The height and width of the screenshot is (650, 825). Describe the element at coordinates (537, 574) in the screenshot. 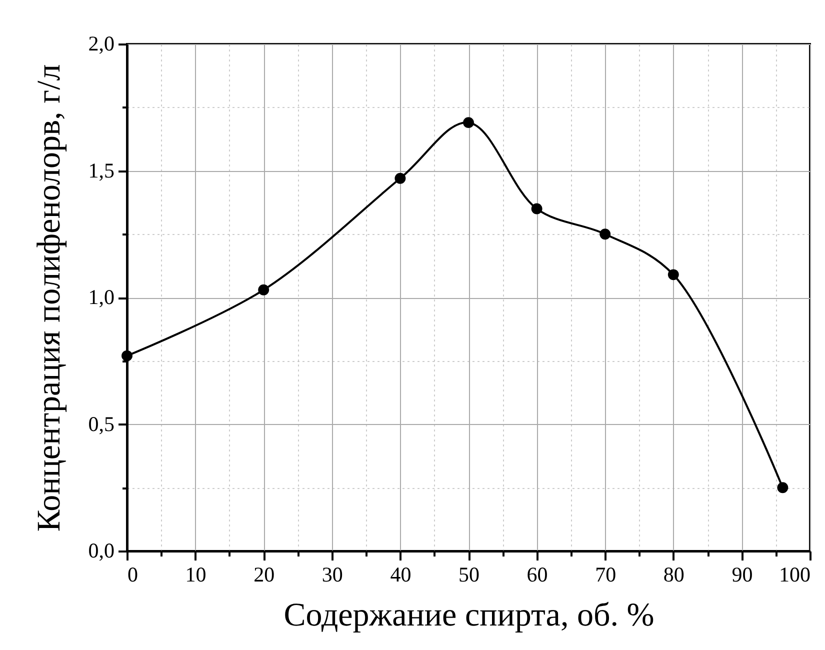

I see `x-tick-label: 60` at that location.